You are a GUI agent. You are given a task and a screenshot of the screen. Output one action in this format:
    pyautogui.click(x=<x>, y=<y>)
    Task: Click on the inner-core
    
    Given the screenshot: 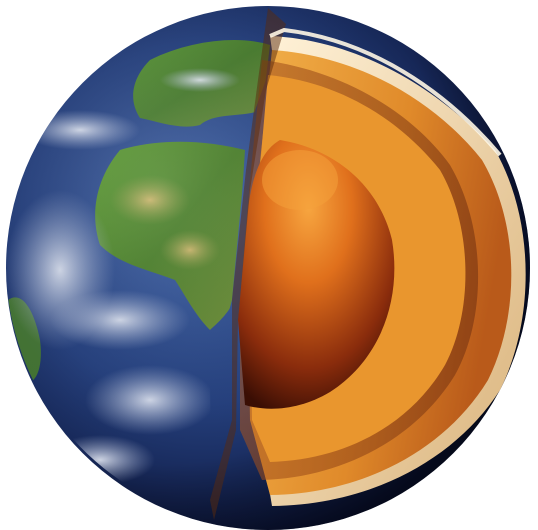 What is the action you would take?
    pyautogui.click(x=300, y=180)
    